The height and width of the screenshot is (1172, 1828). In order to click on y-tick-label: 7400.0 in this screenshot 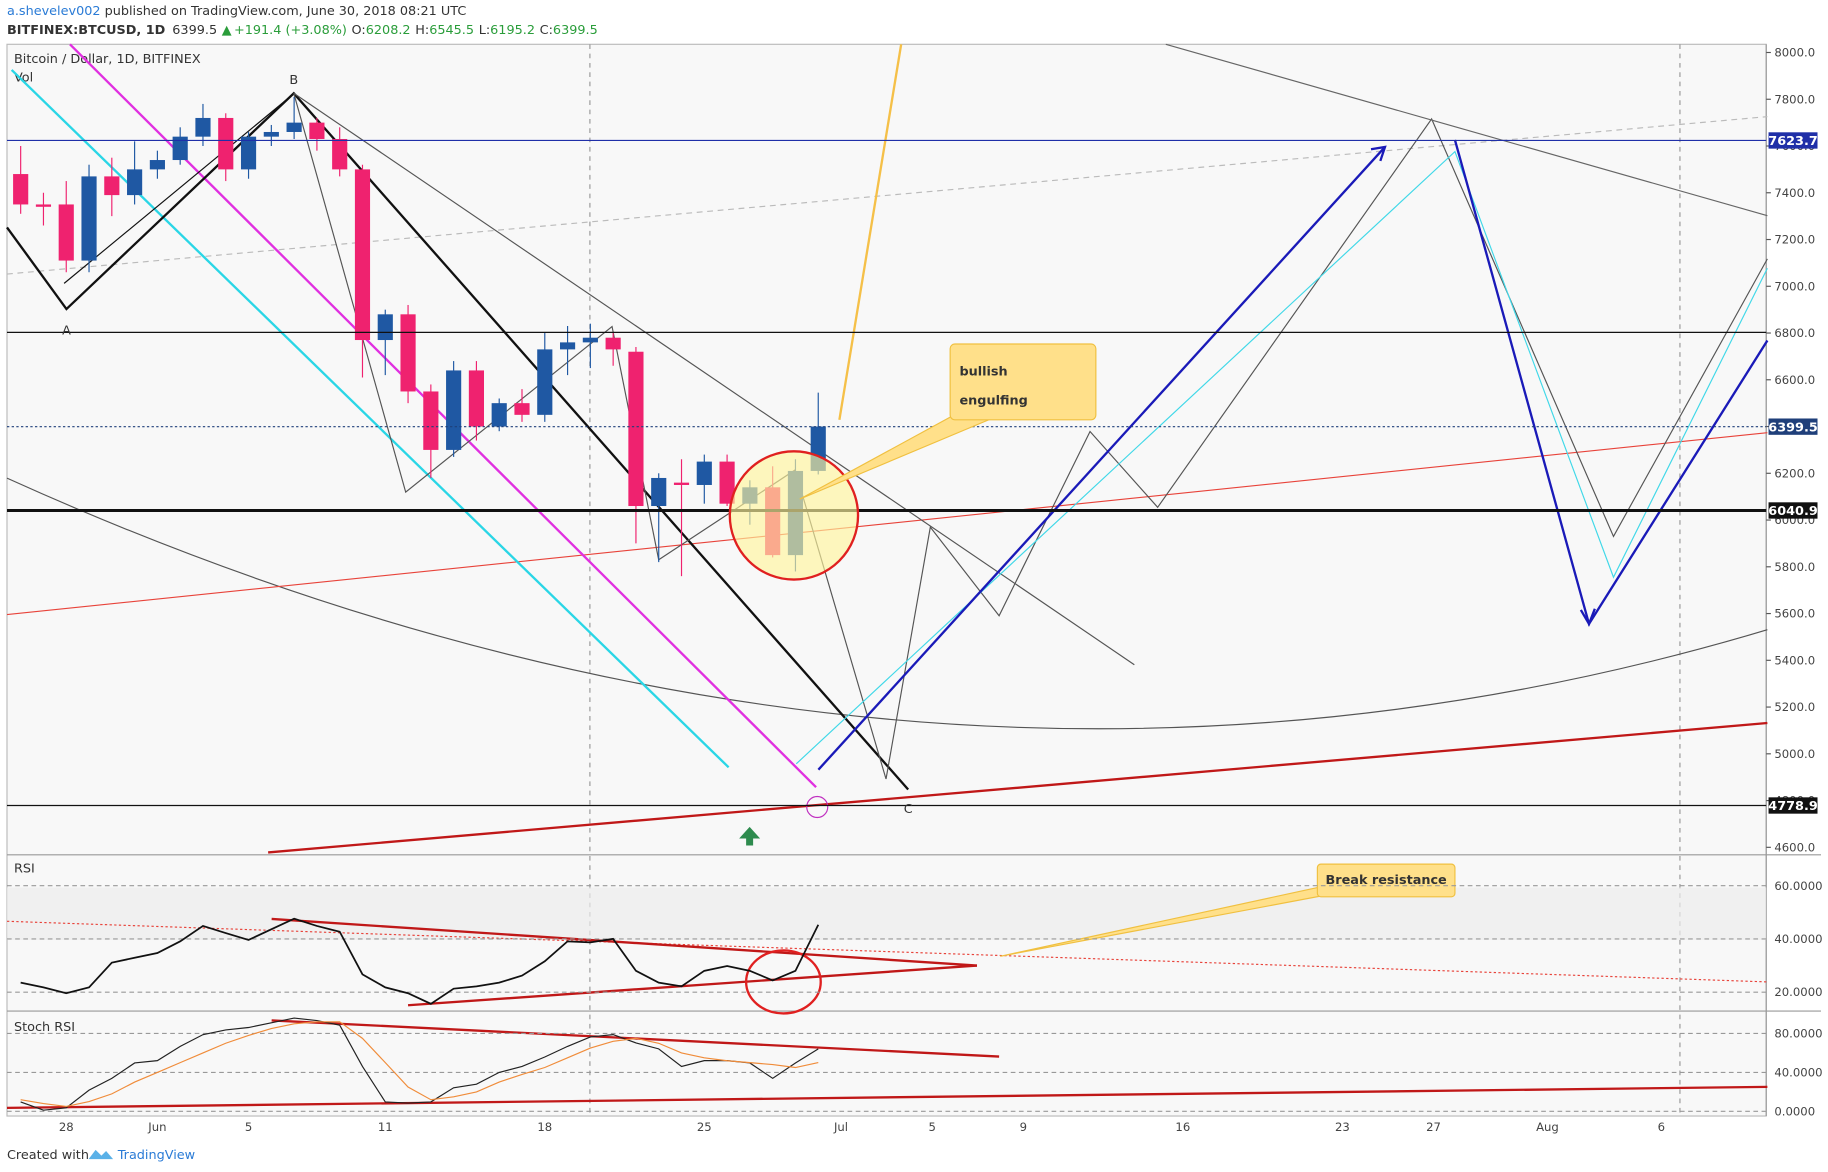, I will do `click(1794, 193)`.